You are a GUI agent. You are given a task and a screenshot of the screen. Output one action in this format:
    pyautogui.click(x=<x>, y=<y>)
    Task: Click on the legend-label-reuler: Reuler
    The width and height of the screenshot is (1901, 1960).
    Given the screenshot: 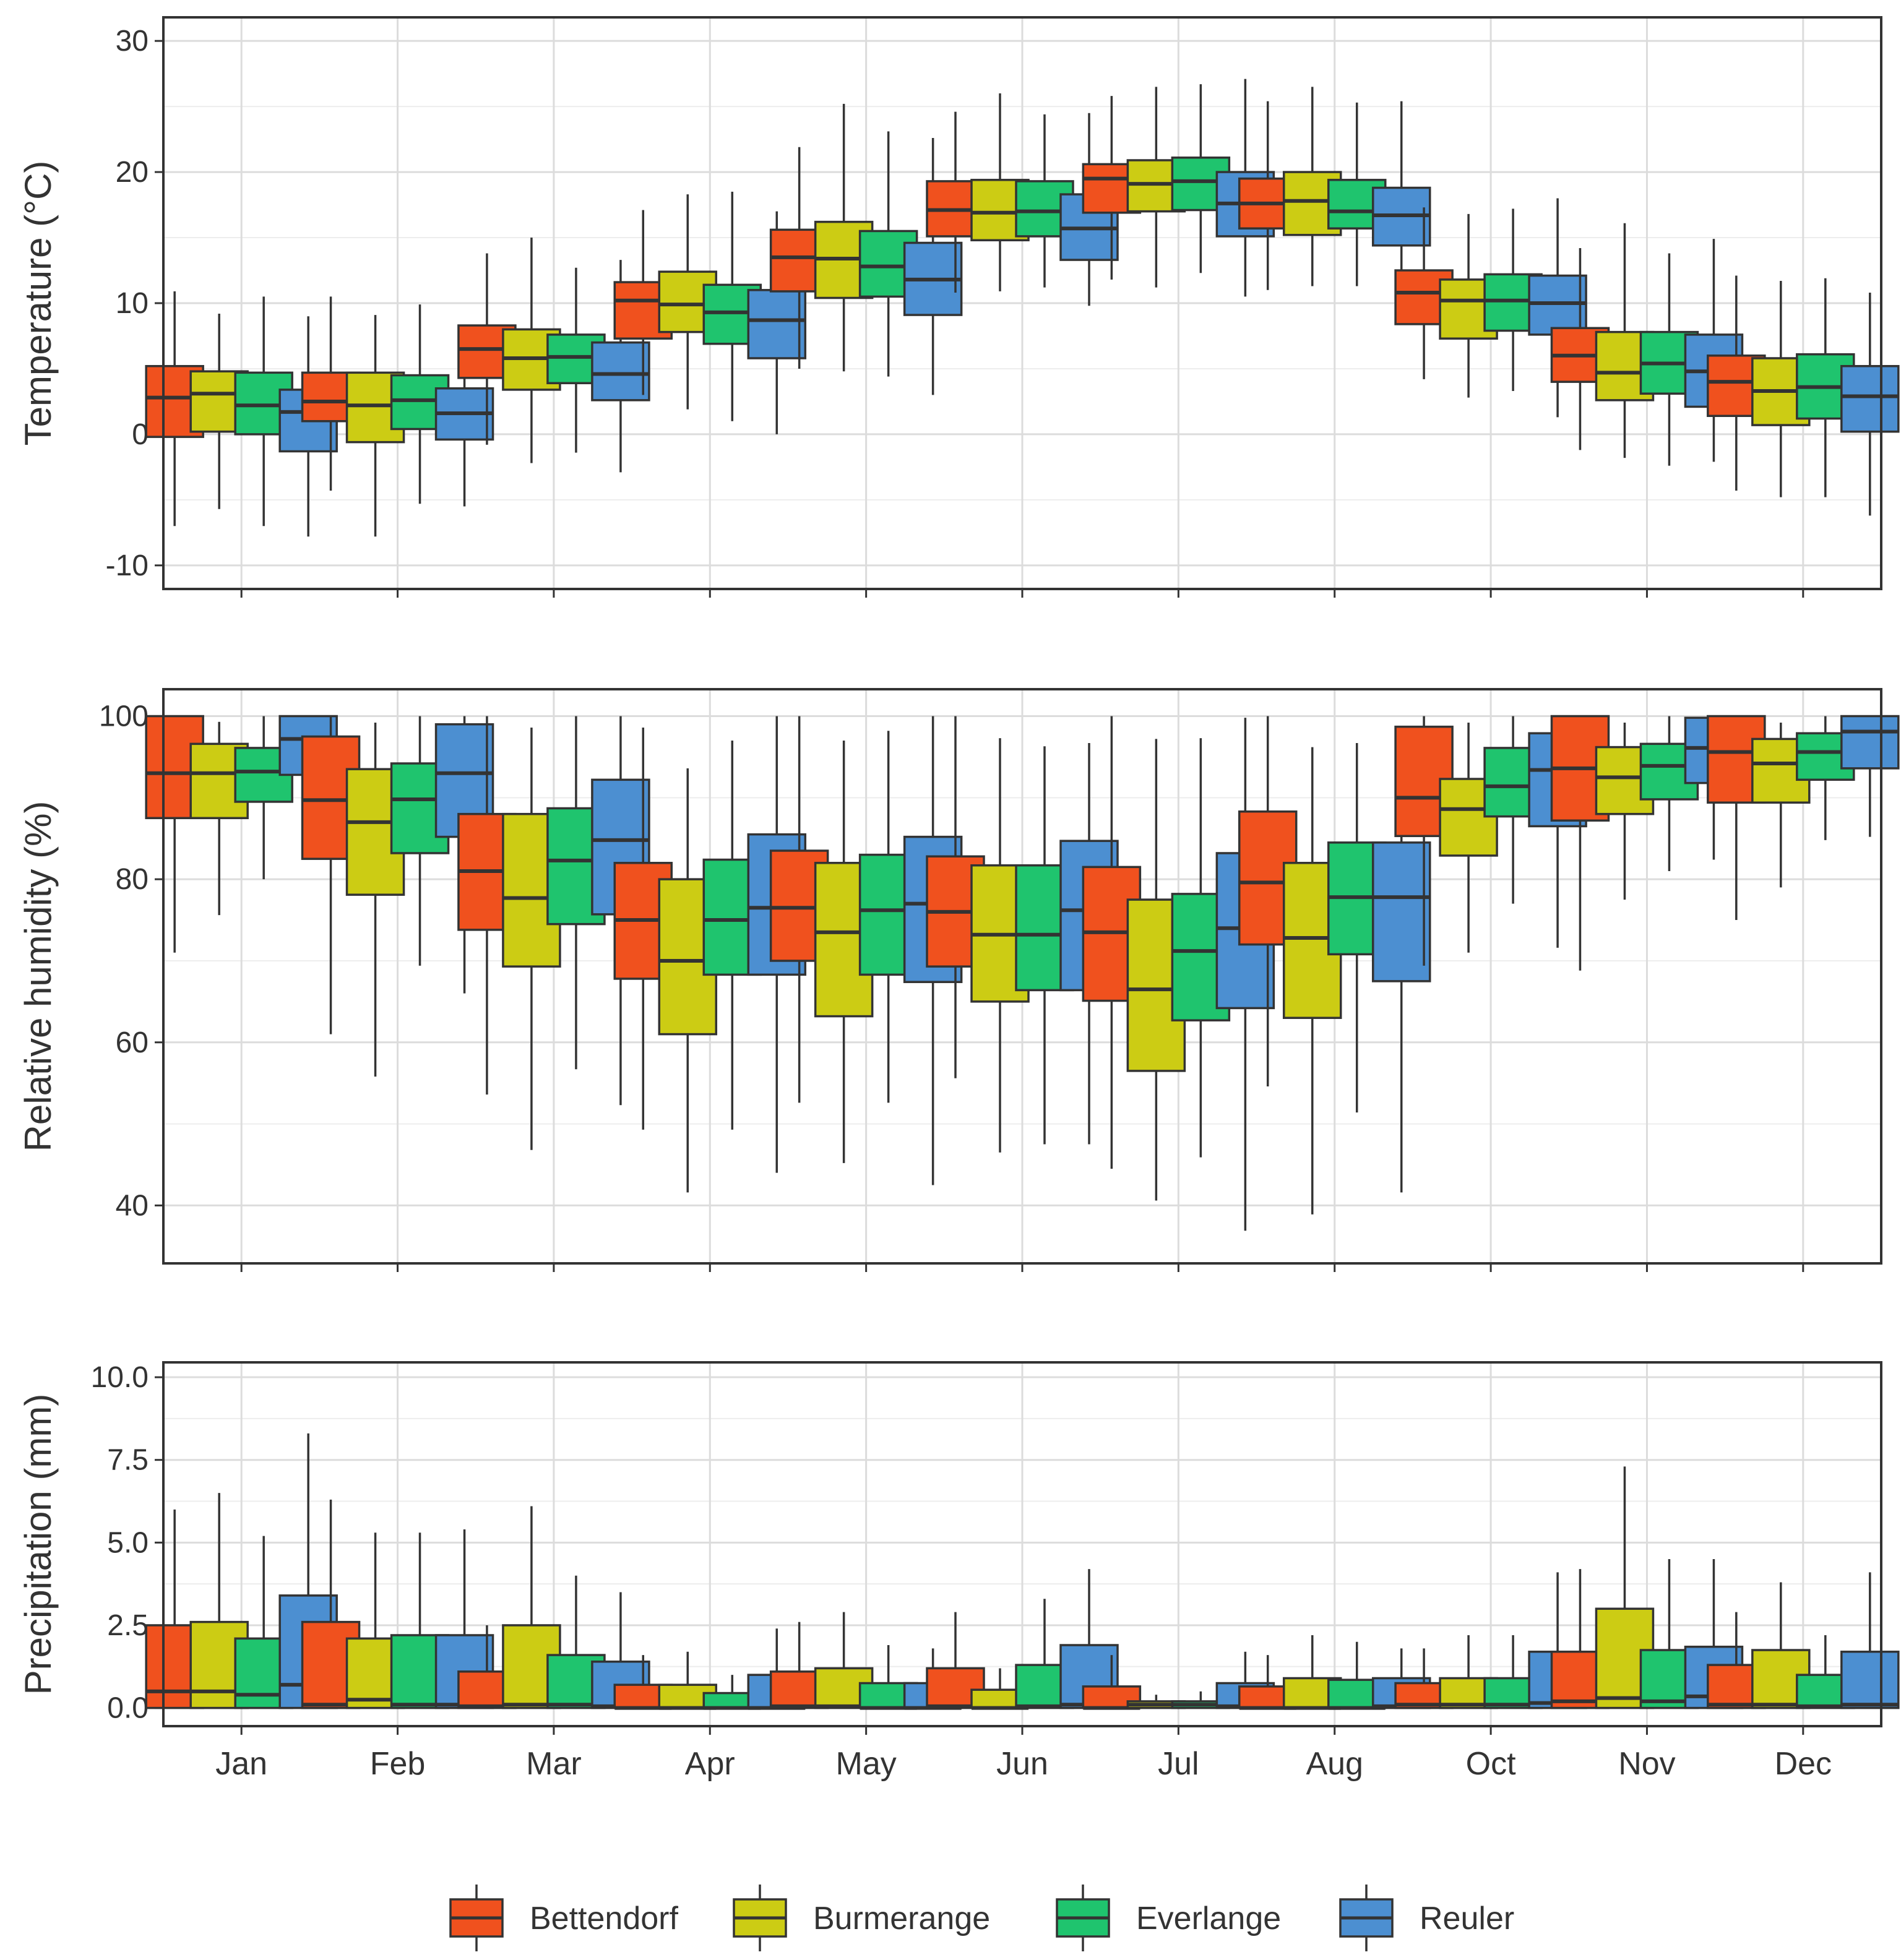 What is the action you would take?
    pyautogui.click(x=1467, y=1919)
    